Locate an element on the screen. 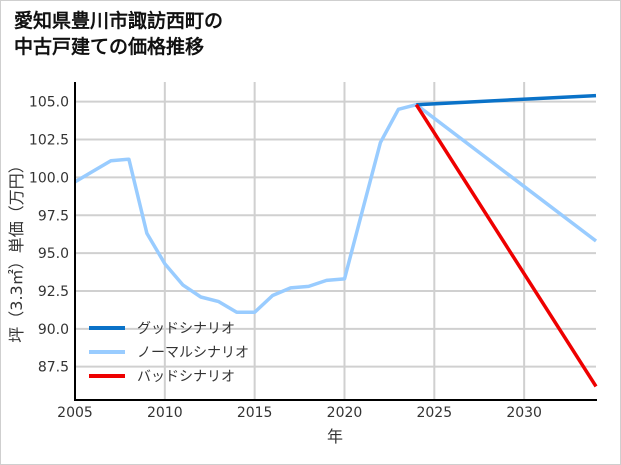 This screenshot has width=621, height=465. y-axis-ticks: 87.5 90.0 92.5 95.0 97.5 100.0 102.5 105.0 is located at coordinates (49, 235).